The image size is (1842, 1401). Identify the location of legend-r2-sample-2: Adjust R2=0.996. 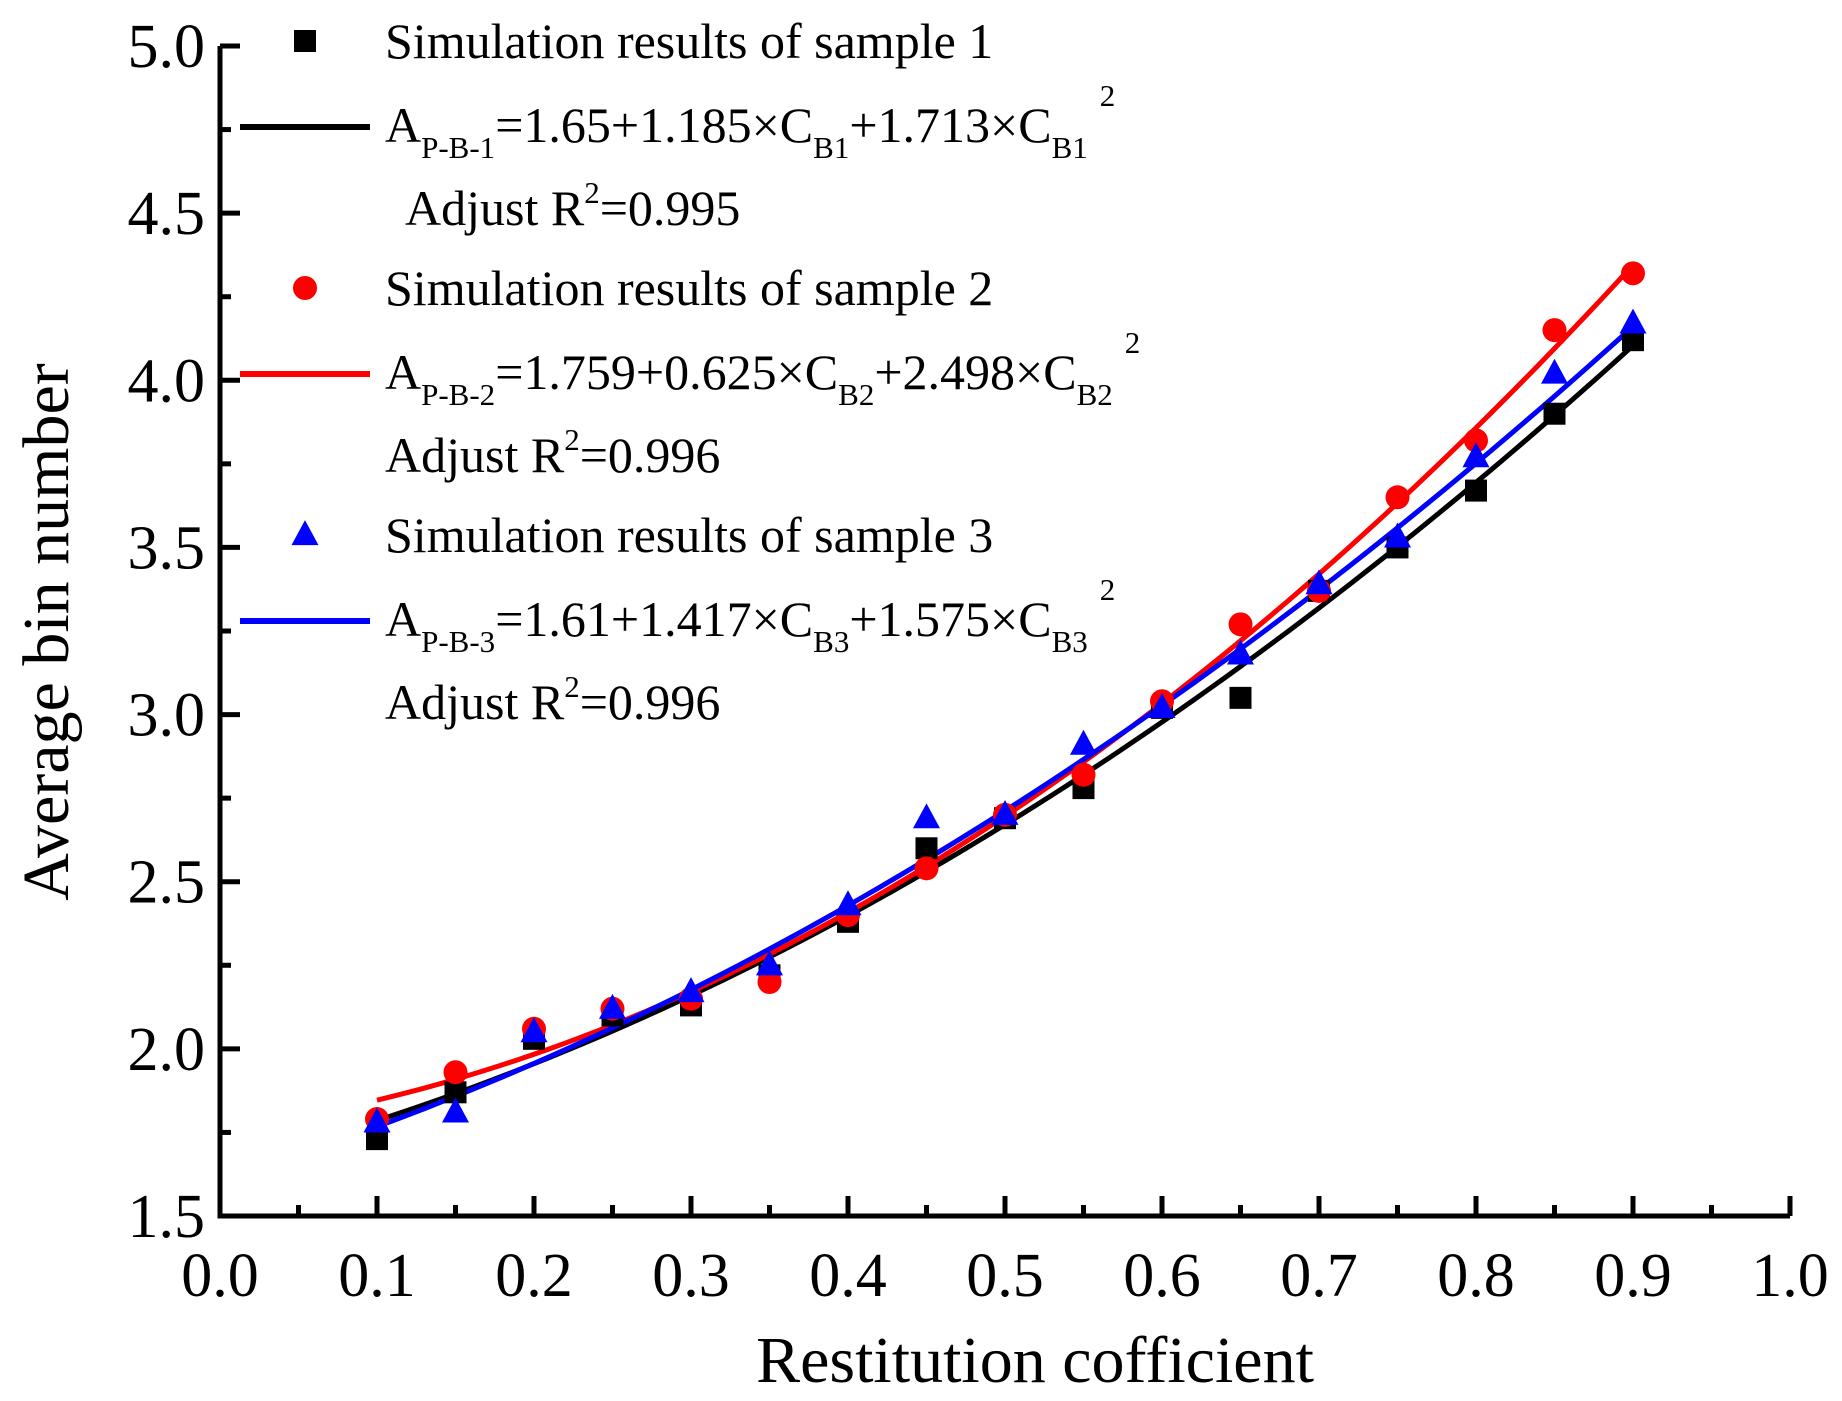
(552, 452).